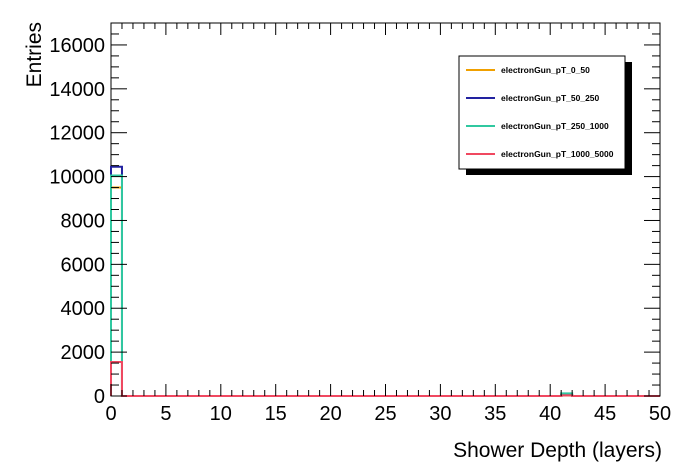 This screenshot has height=472, width=696. Describe the element at coordinates (77, 178) in the screenshot. I see `y-tick-label: 10000` at that location.